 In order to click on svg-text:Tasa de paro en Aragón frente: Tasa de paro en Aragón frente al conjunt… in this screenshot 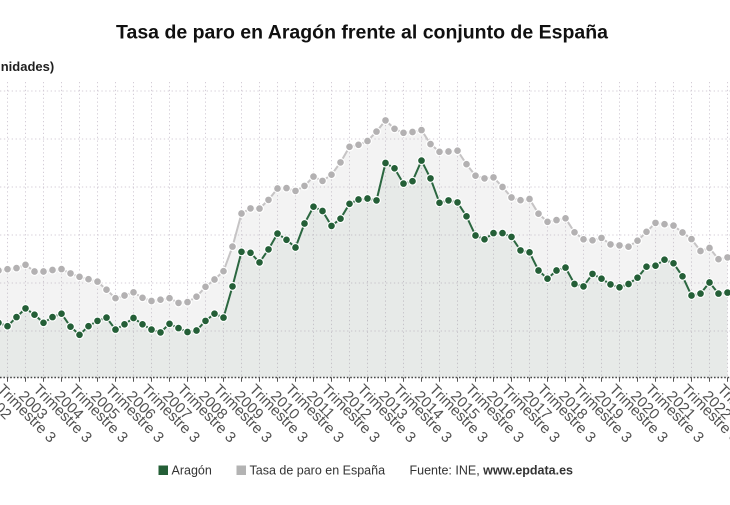, I will do `click(362, 33)`.